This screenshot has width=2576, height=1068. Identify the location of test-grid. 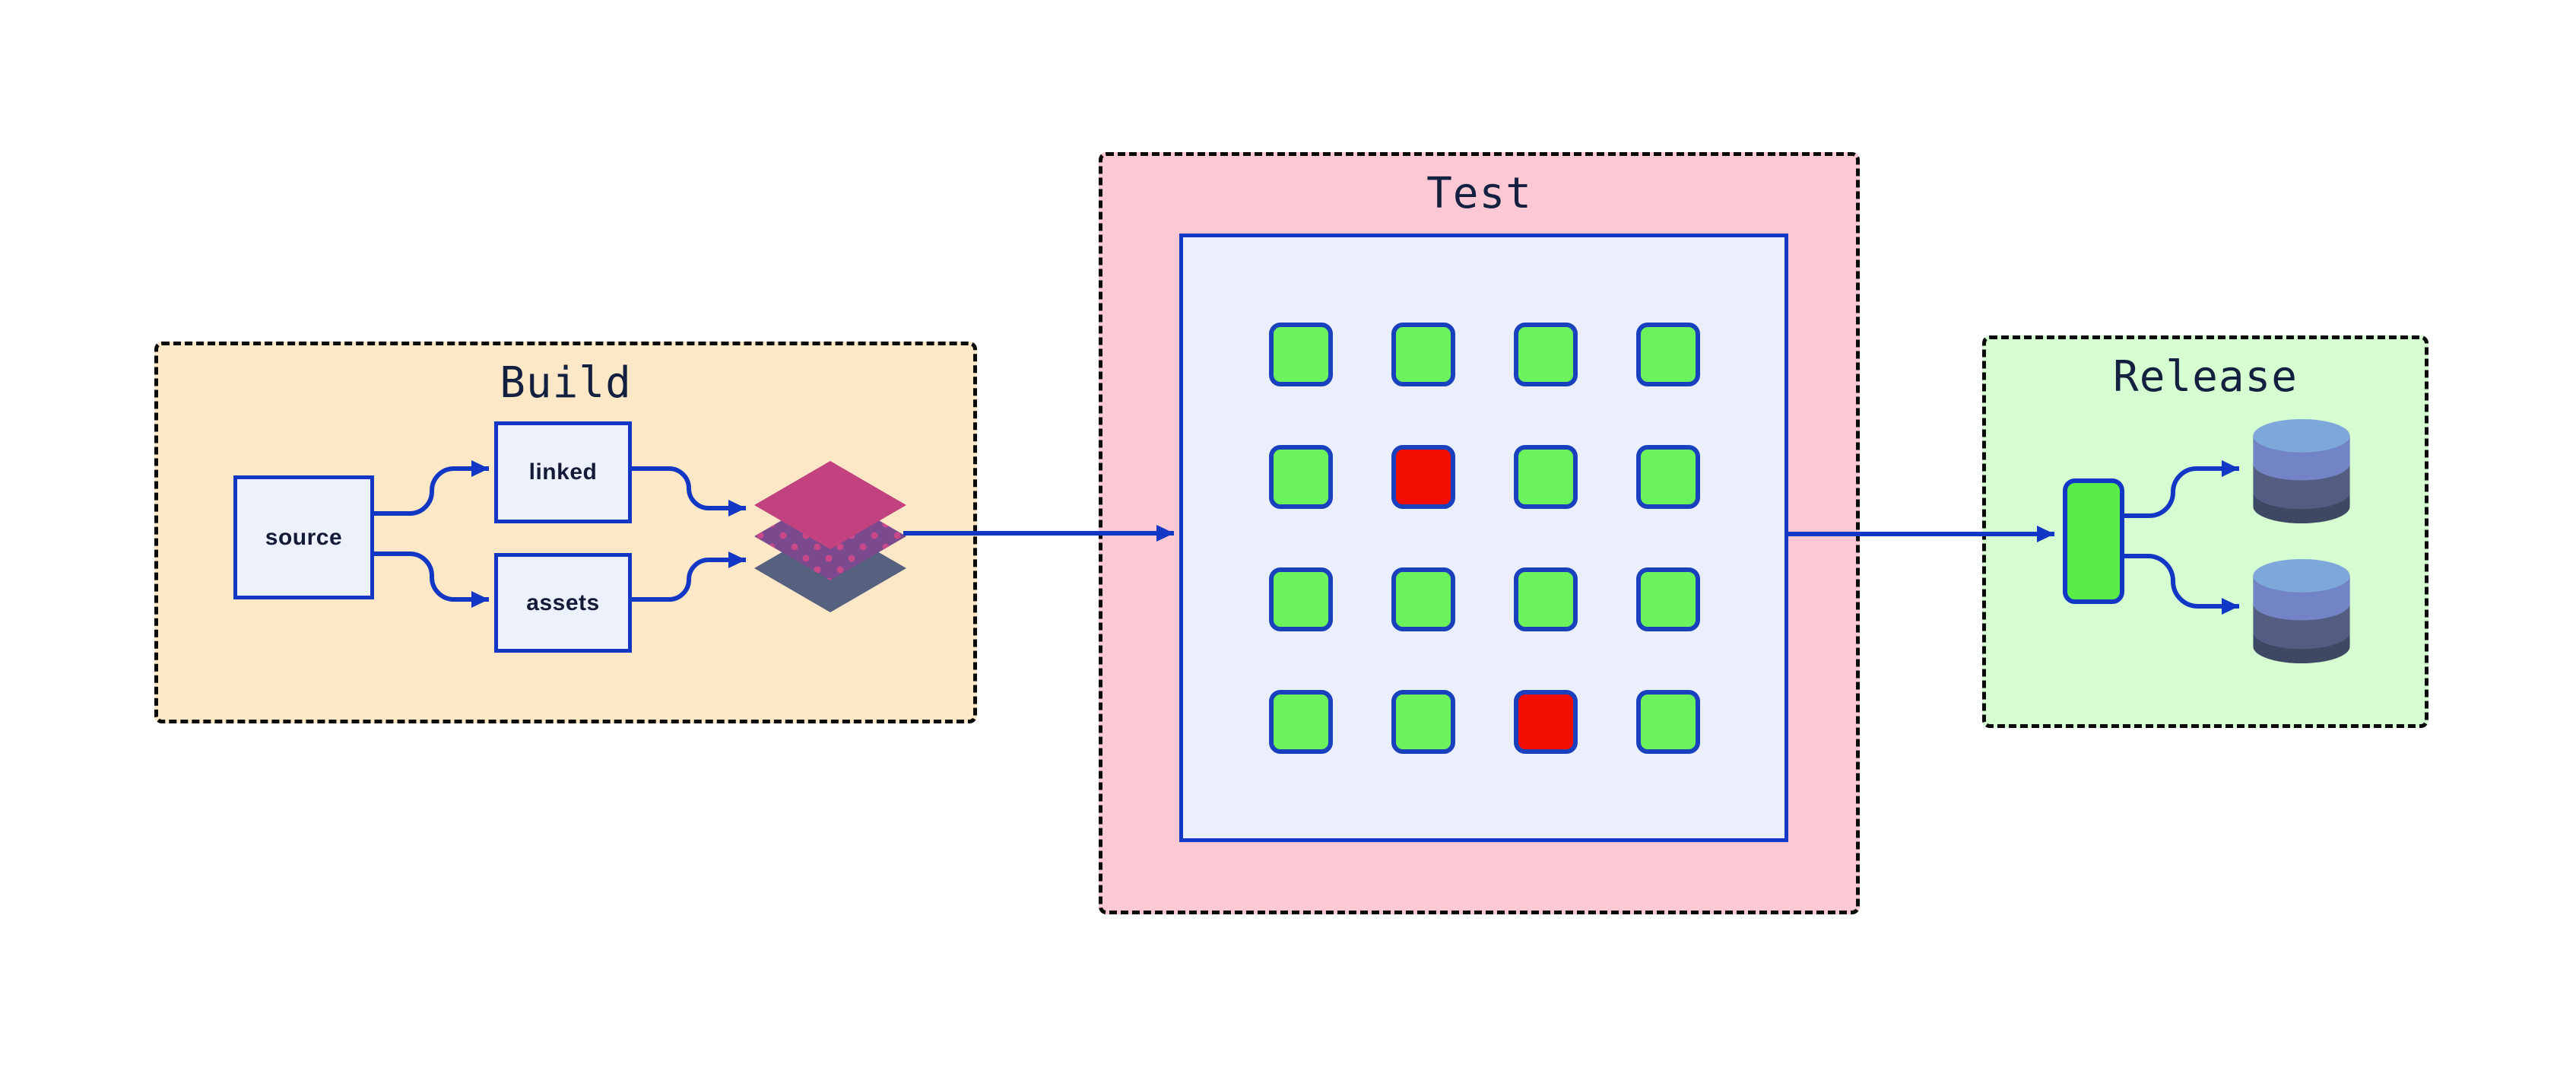
(1483, 538).